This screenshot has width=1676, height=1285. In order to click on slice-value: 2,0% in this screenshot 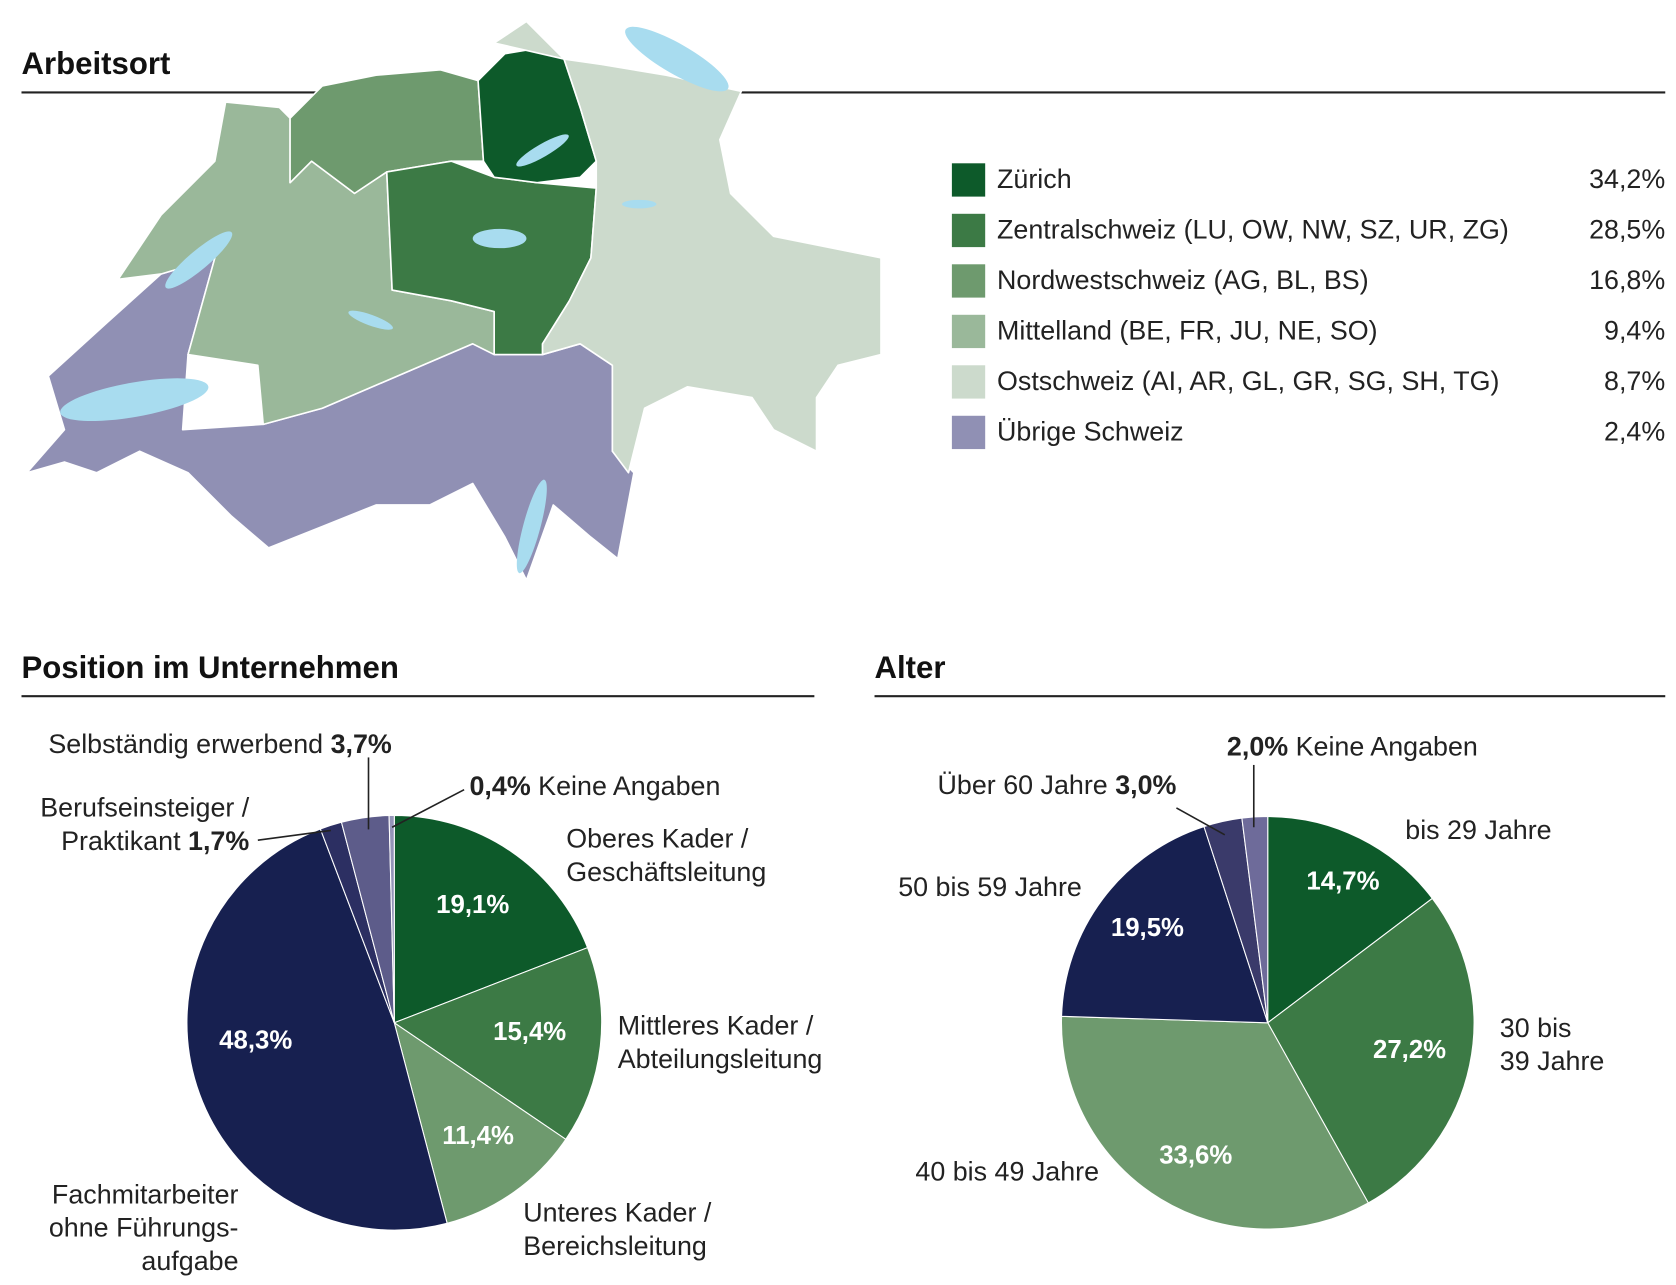, I will do `click(1257, 746)`.